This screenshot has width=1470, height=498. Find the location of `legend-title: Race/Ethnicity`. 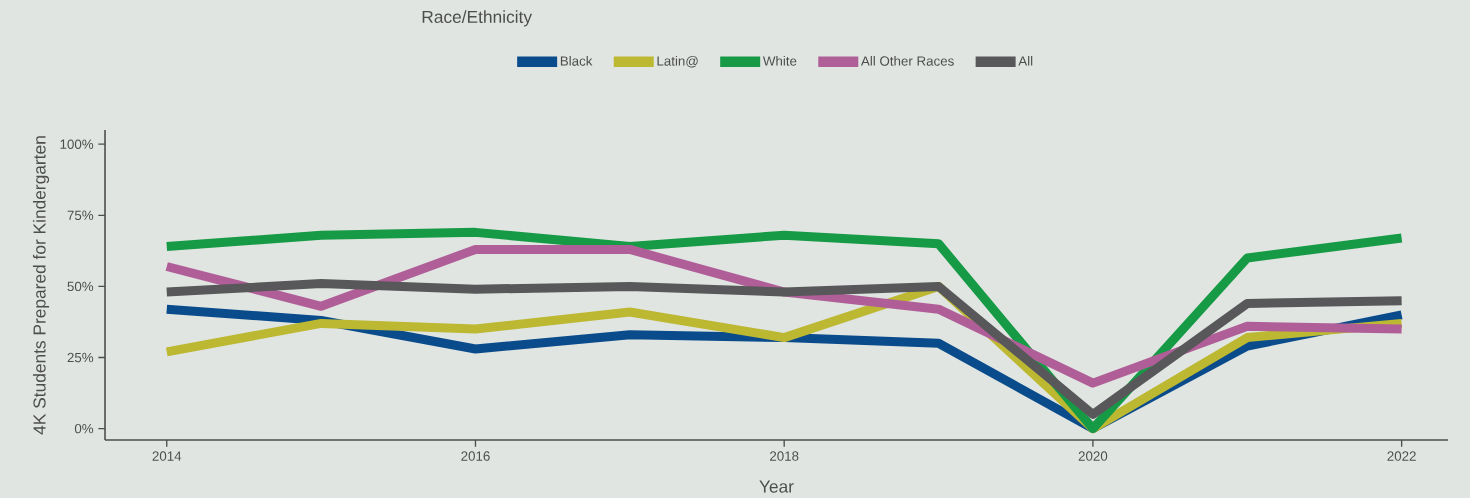

legend-title: Race/Ethnicity is located at coordinates (477, 18).